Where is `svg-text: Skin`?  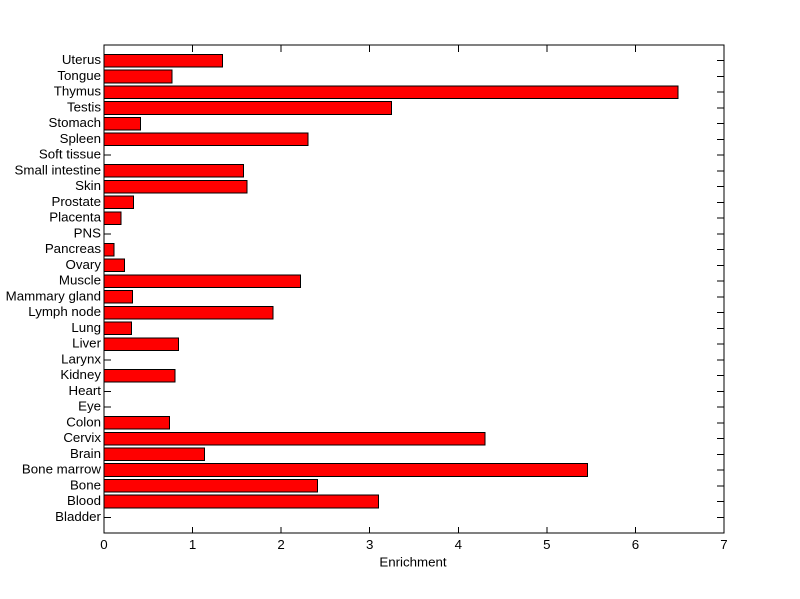 svg-text: Skin is located at coordinates (88, 185).